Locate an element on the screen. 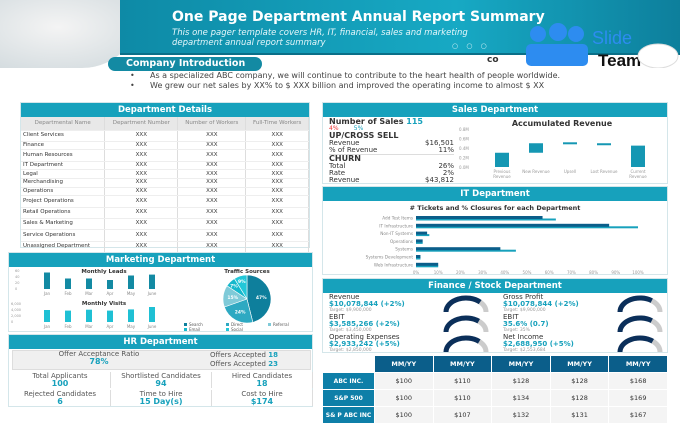 This screenshot has width=680, height=424. accumulated-revenue-plot: Accumulated Revenue 0.0M 0.2M 0.4M 0.6M 0.8M is located at coordinates (552, 144).